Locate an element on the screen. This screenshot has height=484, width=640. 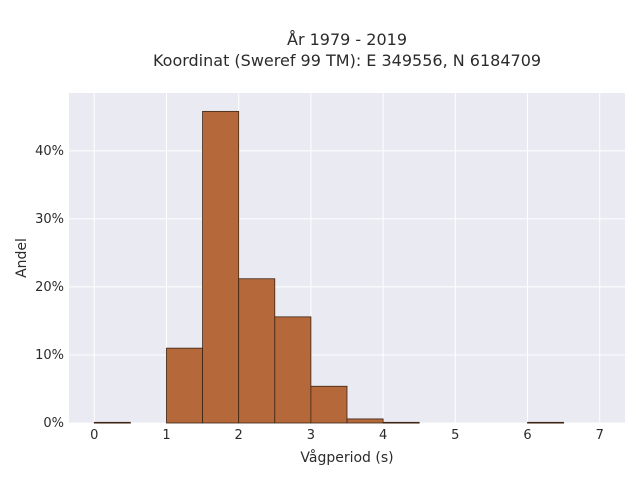
y-tick-label: 40% is located at coordinates (49, 151).